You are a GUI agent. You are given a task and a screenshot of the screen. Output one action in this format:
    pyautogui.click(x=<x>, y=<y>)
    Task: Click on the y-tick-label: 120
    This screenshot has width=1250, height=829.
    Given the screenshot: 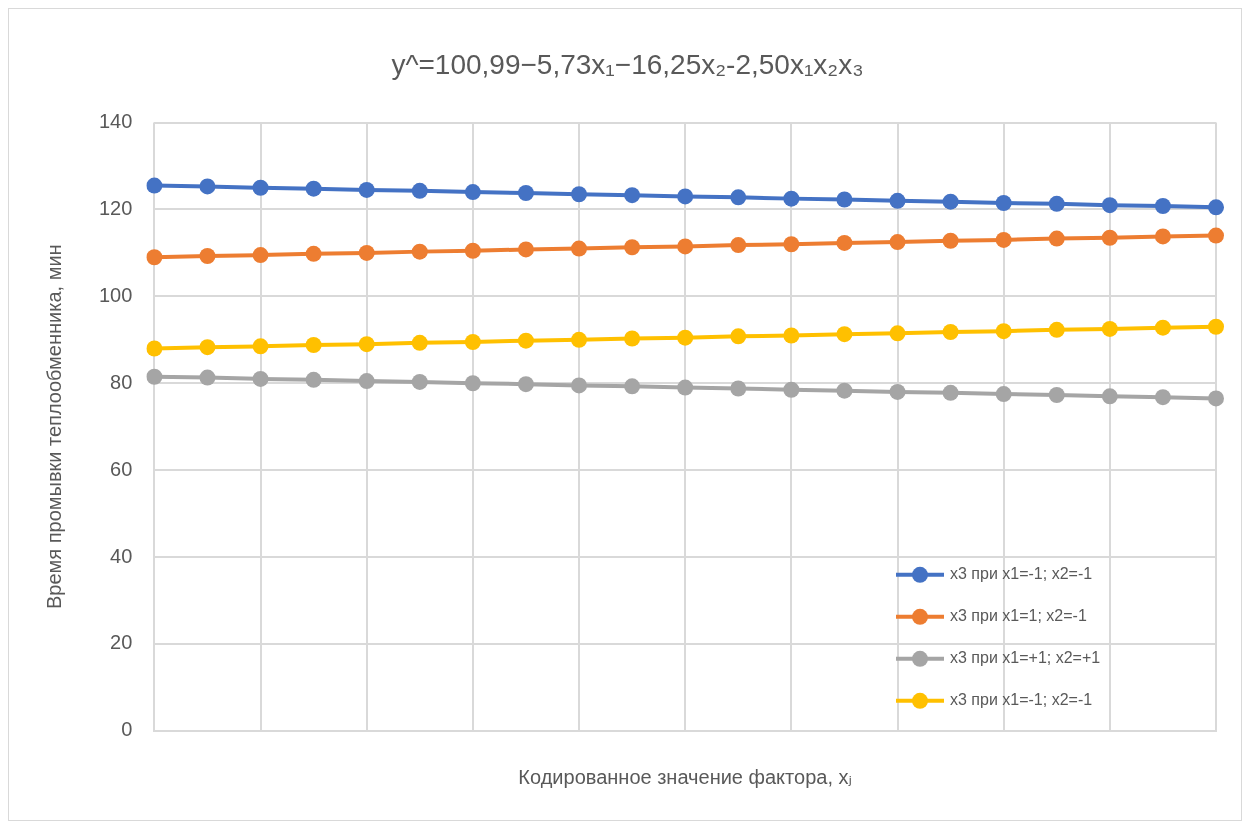 What is the action you would take?
    pyautogui.click(x=115, y=208)
    